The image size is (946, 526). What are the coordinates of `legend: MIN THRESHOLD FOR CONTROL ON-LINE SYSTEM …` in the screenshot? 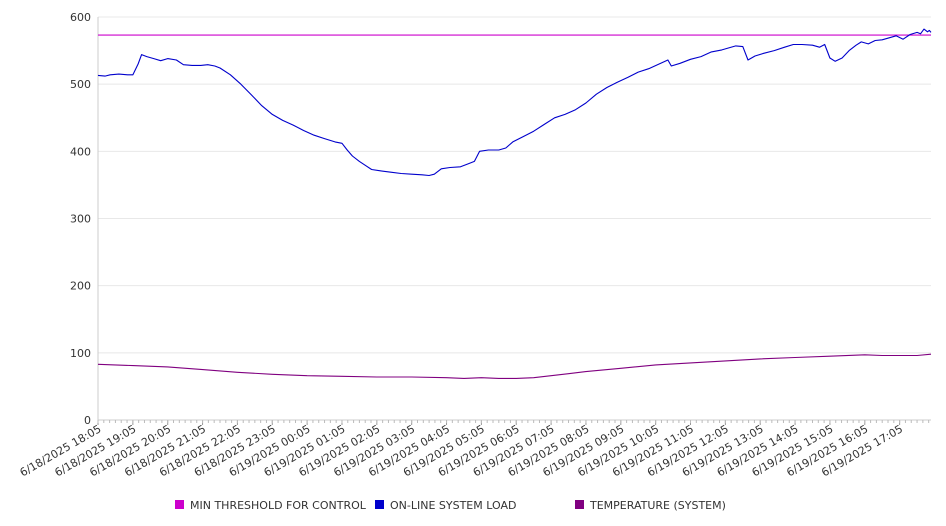 It's located at (450, 505).